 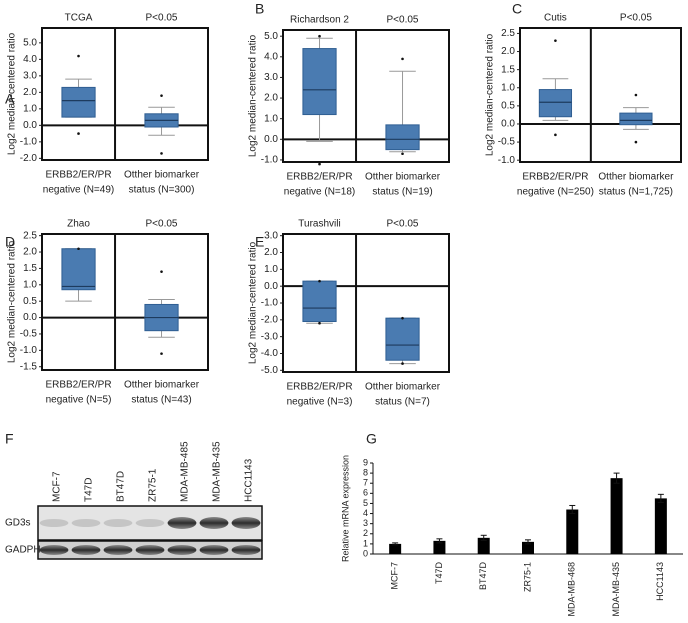 What do you see at coordinates (555, 192) in the screenshot?
I see `x-tick-label: negative (N=250)` at bounding box center [555, 192].